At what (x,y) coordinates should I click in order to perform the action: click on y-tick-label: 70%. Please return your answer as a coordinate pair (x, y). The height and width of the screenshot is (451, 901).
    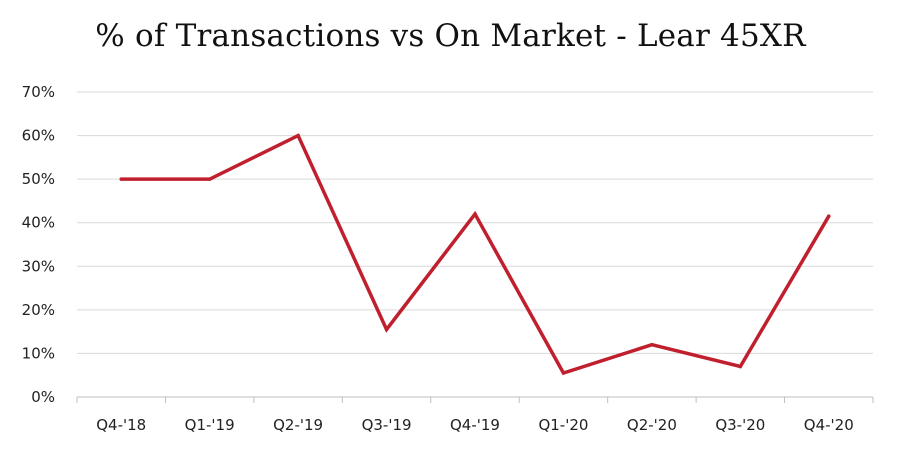
    Looking at the image, I should click on (38, 92).